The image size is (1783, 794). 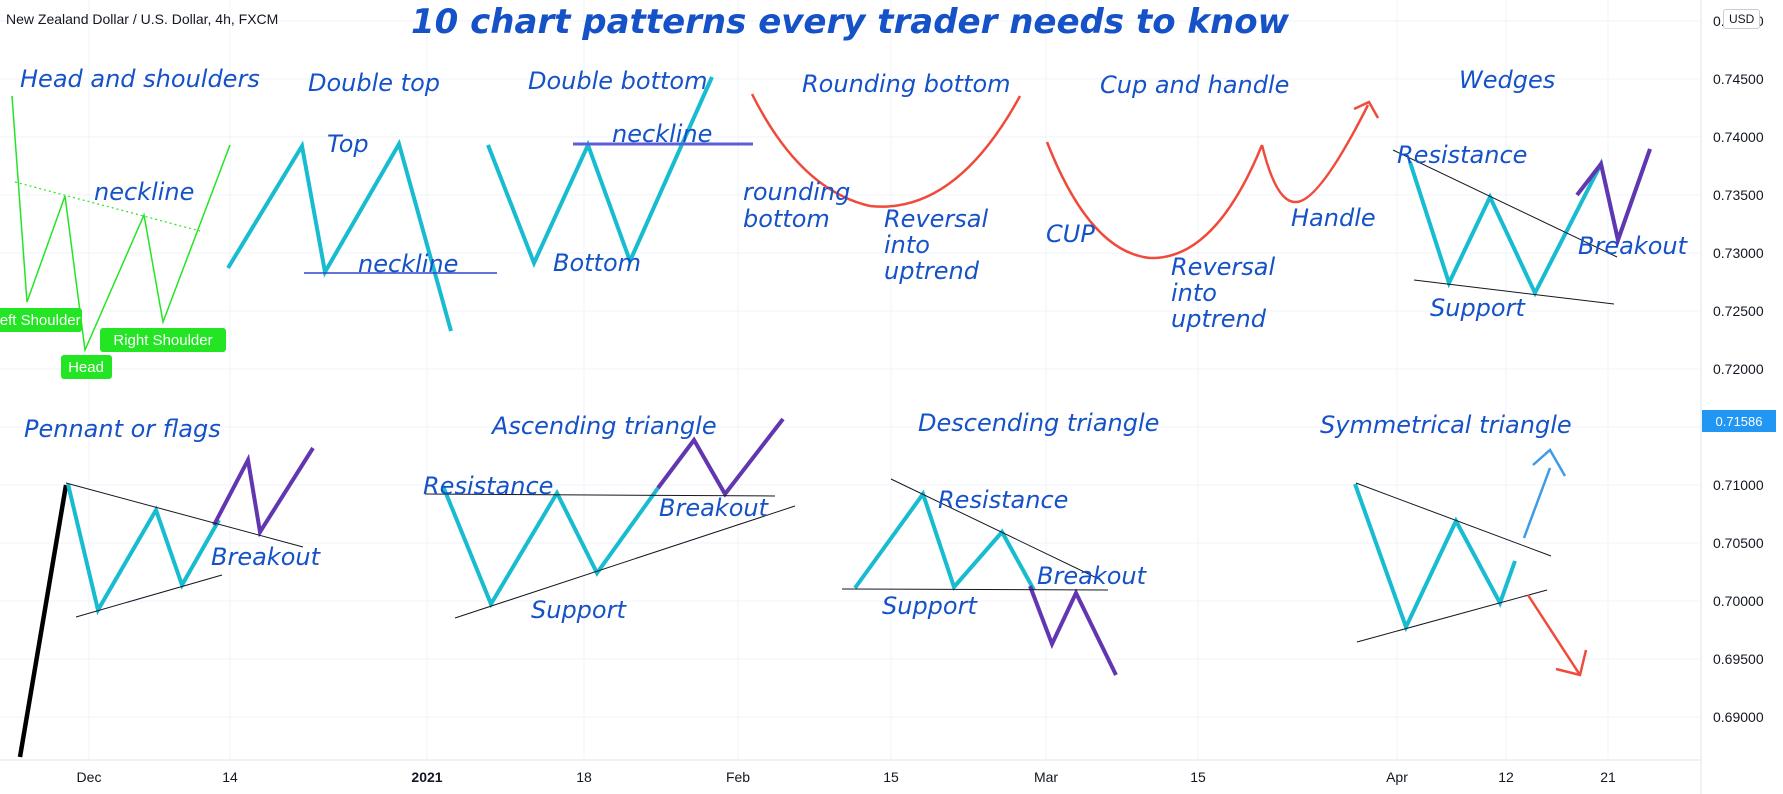 What do you see at coordinates (266, 557) in the screenshot?
I see `breakout-label-pennant: Breakout` at bounding box center [266, 557].